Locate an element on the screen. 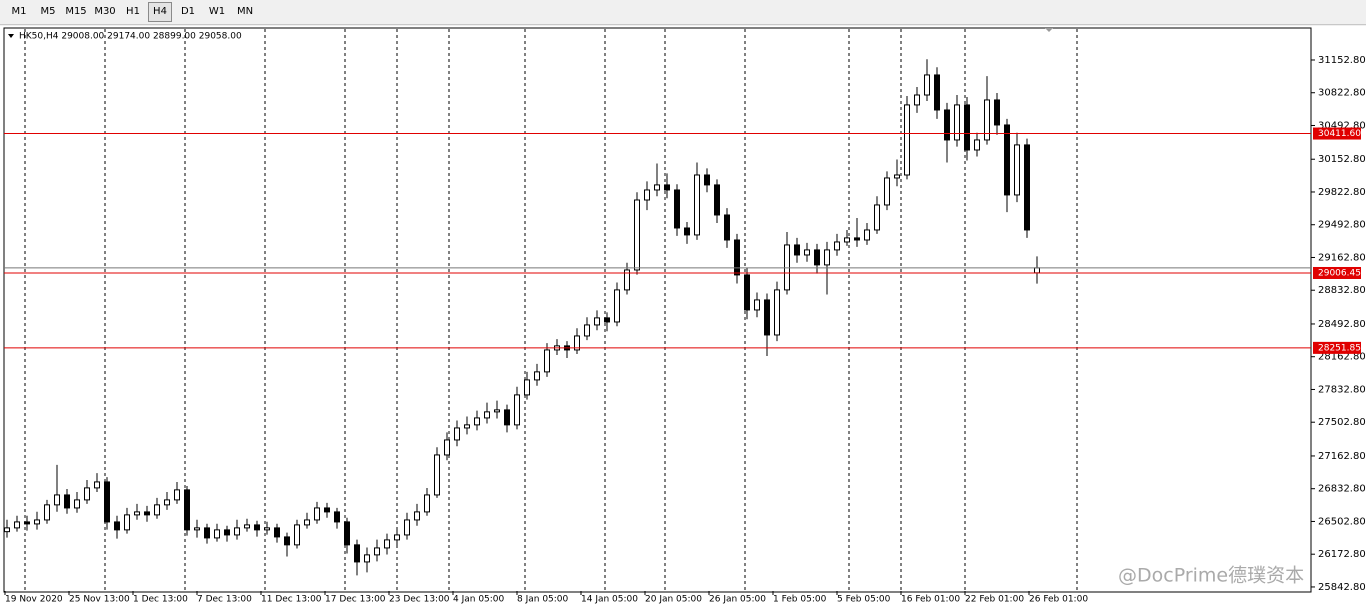 The image size is (1366, 614). x-tick-label: 4 Jan 05:00 is located at coordinates (479, 600).